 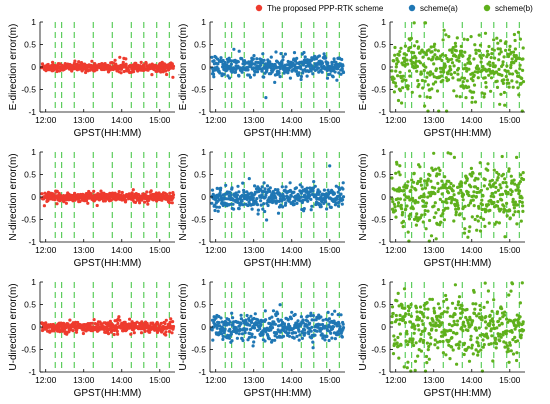 What do you see at coordinates (510, 120) in the screenshot?
I see `x-tick-label: 15:00` at bounding box center [510, 120].